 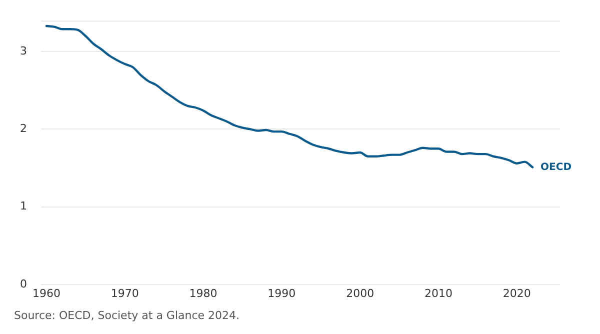 I want to click on x-tick-label: 1980, so click(x=203, y=293).